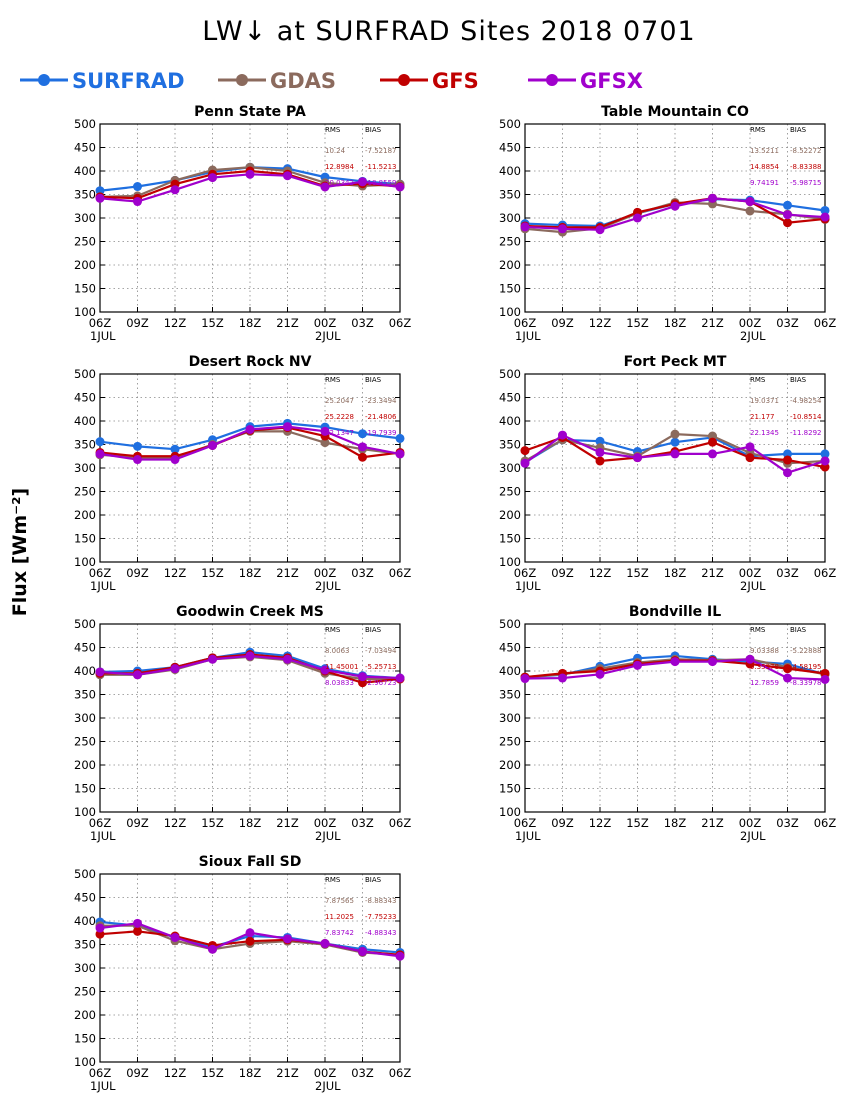  What do you see at coordinates (85, 765) in the screenshot?
I see `y-tick-label: 200` at bounding box center [85, 765].